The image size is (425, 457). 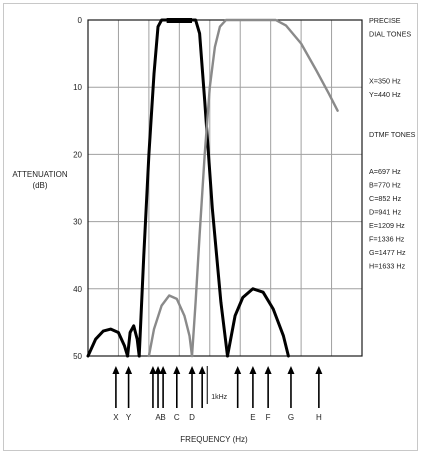 What do you see at coordinates (392, 134) in the screenshot?
I see `tone-label: DTMF TONES` at bounding box center [392, 134].